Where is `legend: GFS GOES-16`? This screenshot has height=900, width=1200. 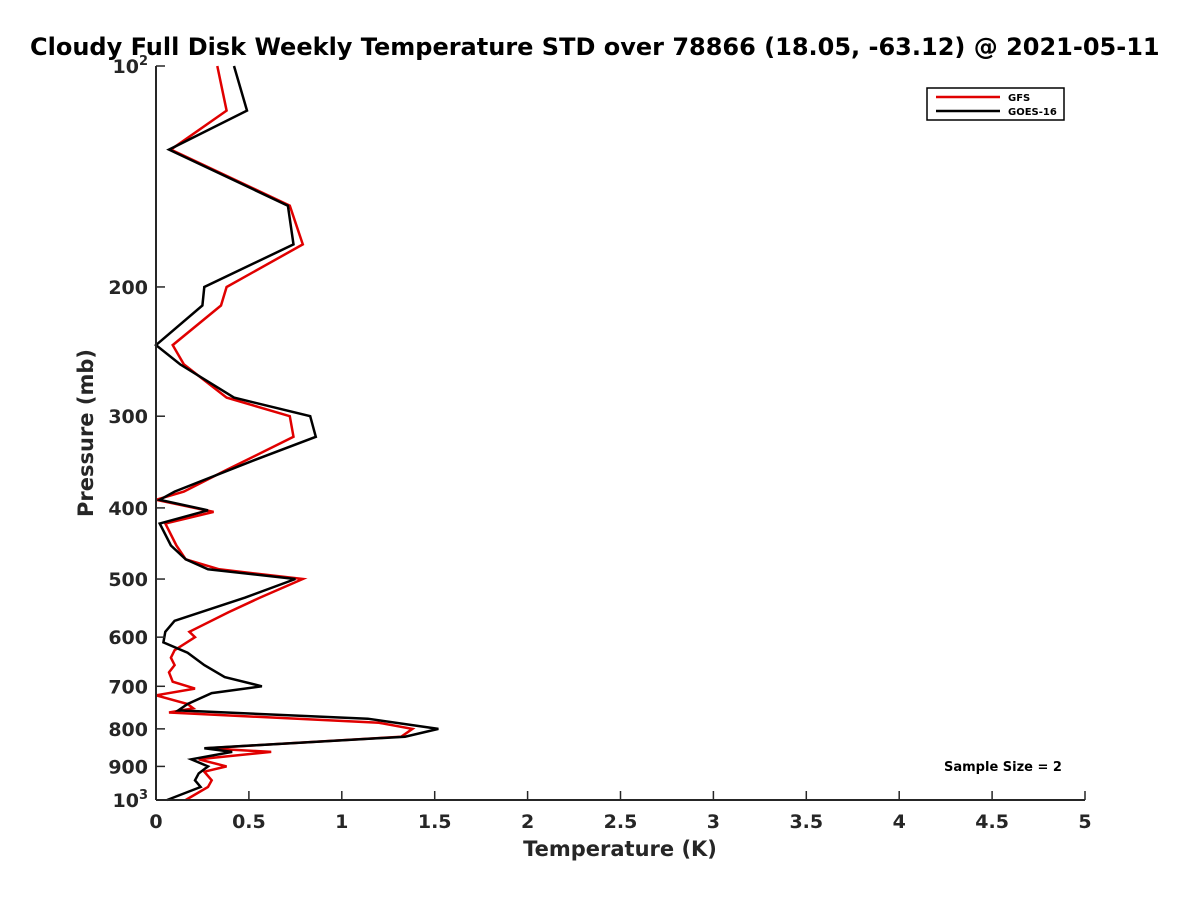
legend: GFS GOES-16 is located at coordinates (995, 104).